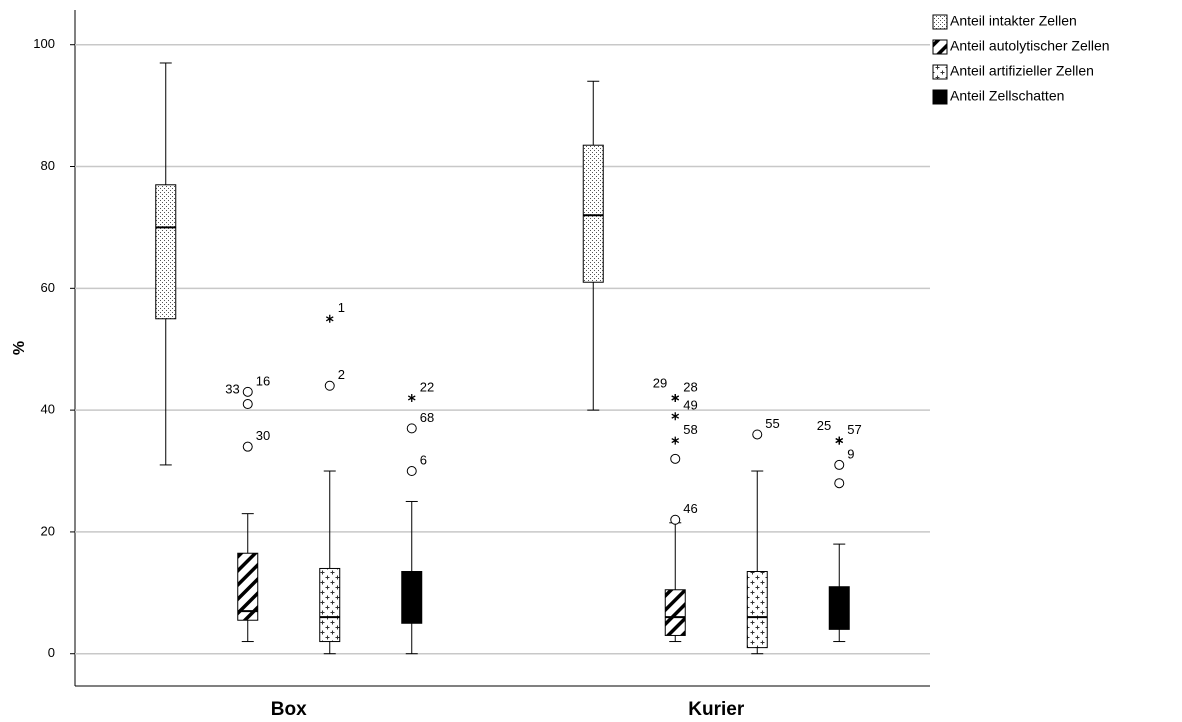 The width and height of the screenshot is (1182, 722). What do you see at coordinates (1007, 96) in the screenshot?
I see `legend-label: Anteil Zellschatten` at bounding box center [1007, 96].